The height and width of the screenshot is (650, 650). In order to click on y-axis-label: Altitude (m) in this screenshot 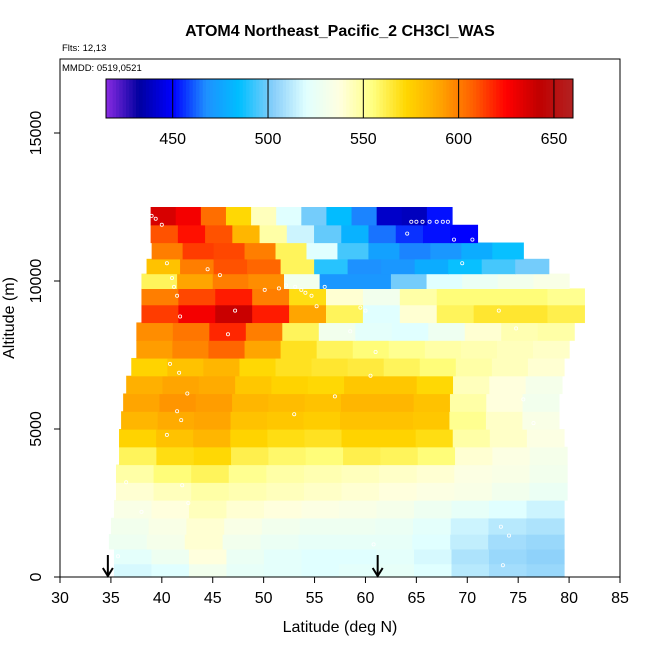, I will do `click(9, 318)`.